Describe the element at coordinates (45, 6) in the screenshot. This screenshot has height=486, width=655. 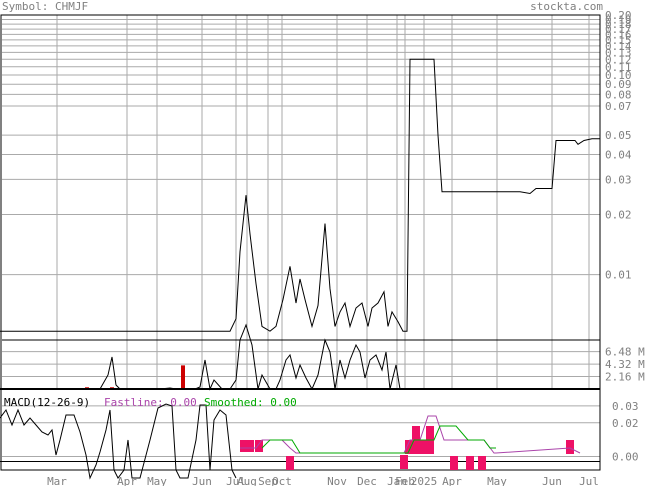
I see `symbol-label: Symbol: CHMJF` at that location.